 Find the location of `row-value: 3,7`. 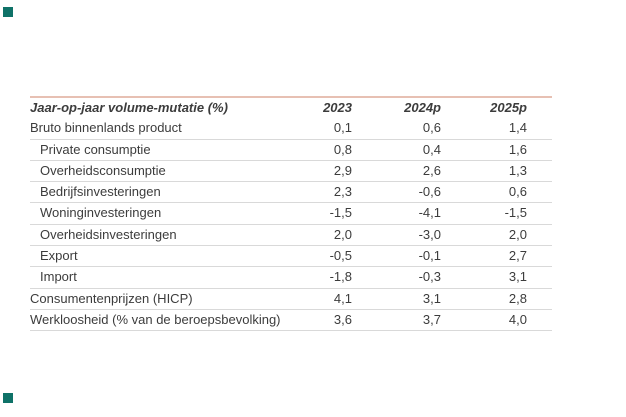

row-value: 3,7 is located at coordinates (396, 320).